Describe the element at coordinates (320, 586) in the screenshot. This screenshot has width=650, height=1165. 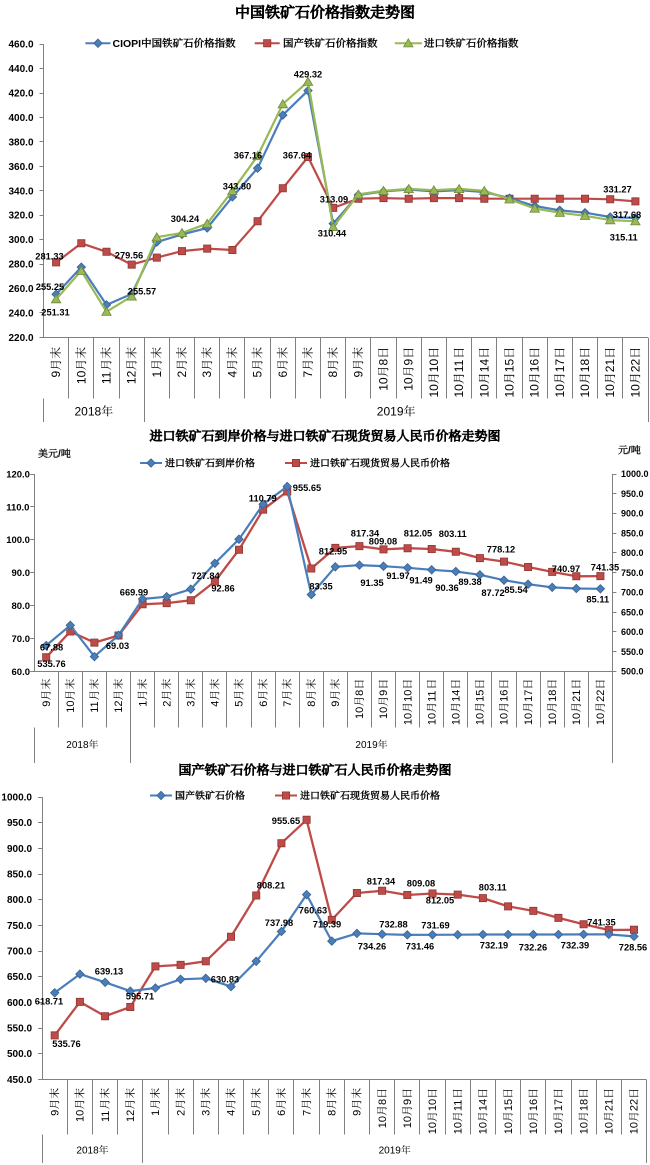
I see `svg-text: 83.35` at that location.